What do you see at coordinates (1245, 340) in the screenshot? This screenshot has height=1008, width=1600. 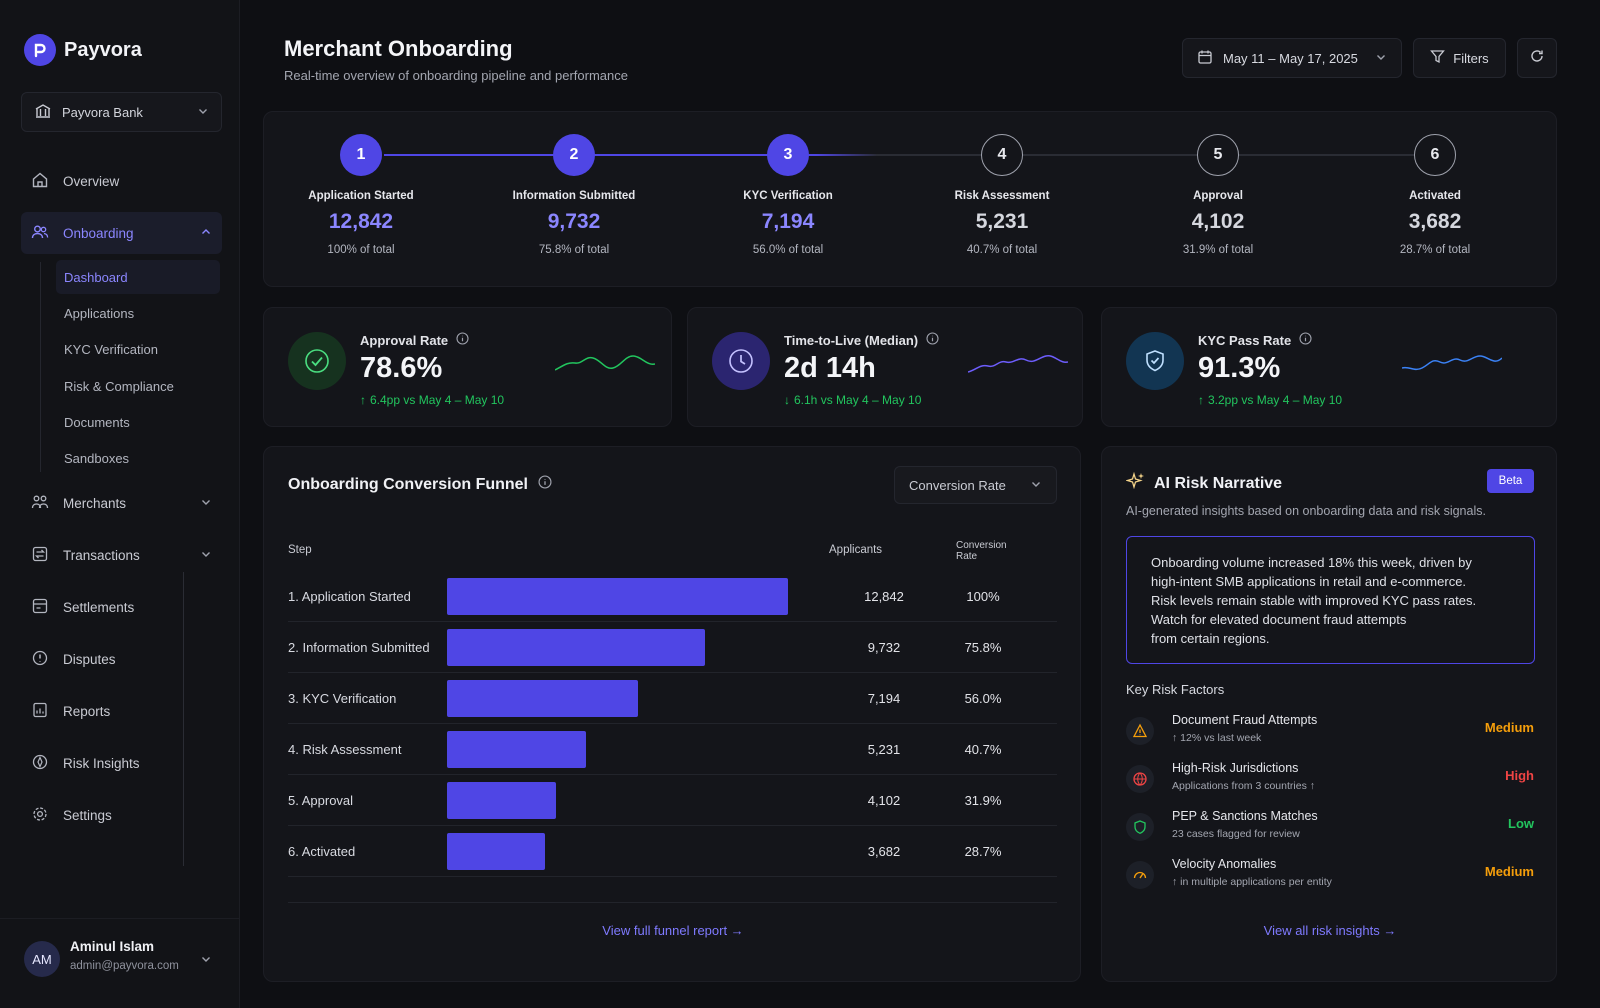 I see `kpi-label-text: KYC Pass Rate` at bounding box center [1245, 340].